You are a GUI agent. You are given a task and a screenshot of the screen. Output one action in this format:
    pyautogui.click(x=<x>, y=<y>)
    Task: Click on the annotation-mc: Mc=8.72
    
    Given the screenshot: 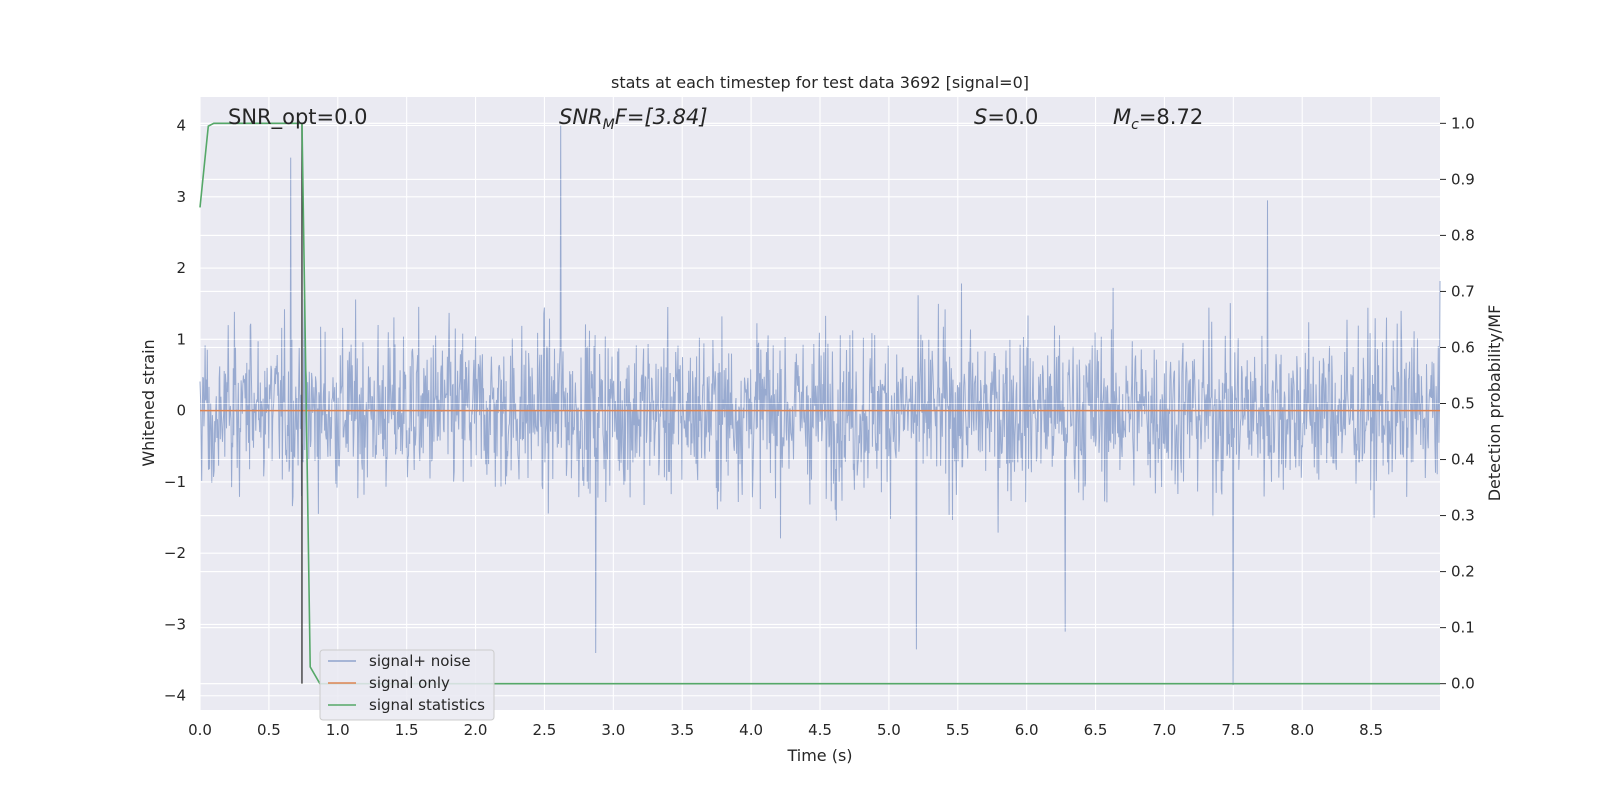 What is the action you would take?
    pyautogui.click(x=1158, y=119)
    